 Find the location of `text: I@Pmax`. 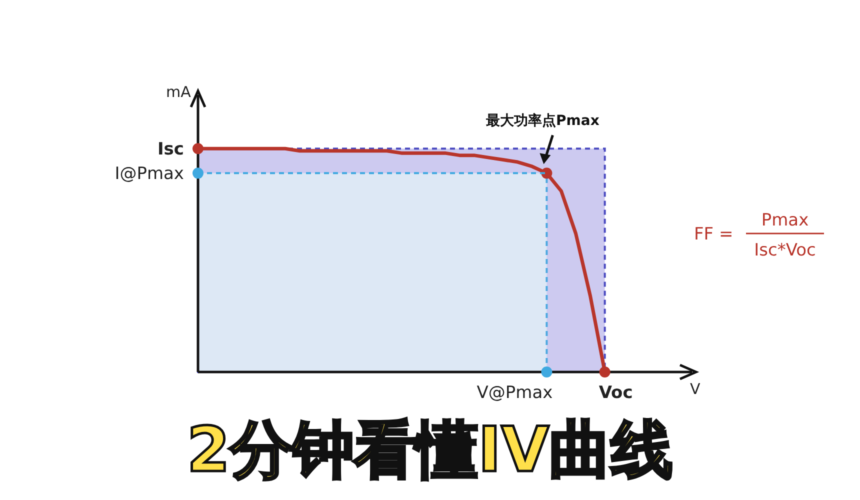

text: I@Pmax is located at coordinates (149, 174).